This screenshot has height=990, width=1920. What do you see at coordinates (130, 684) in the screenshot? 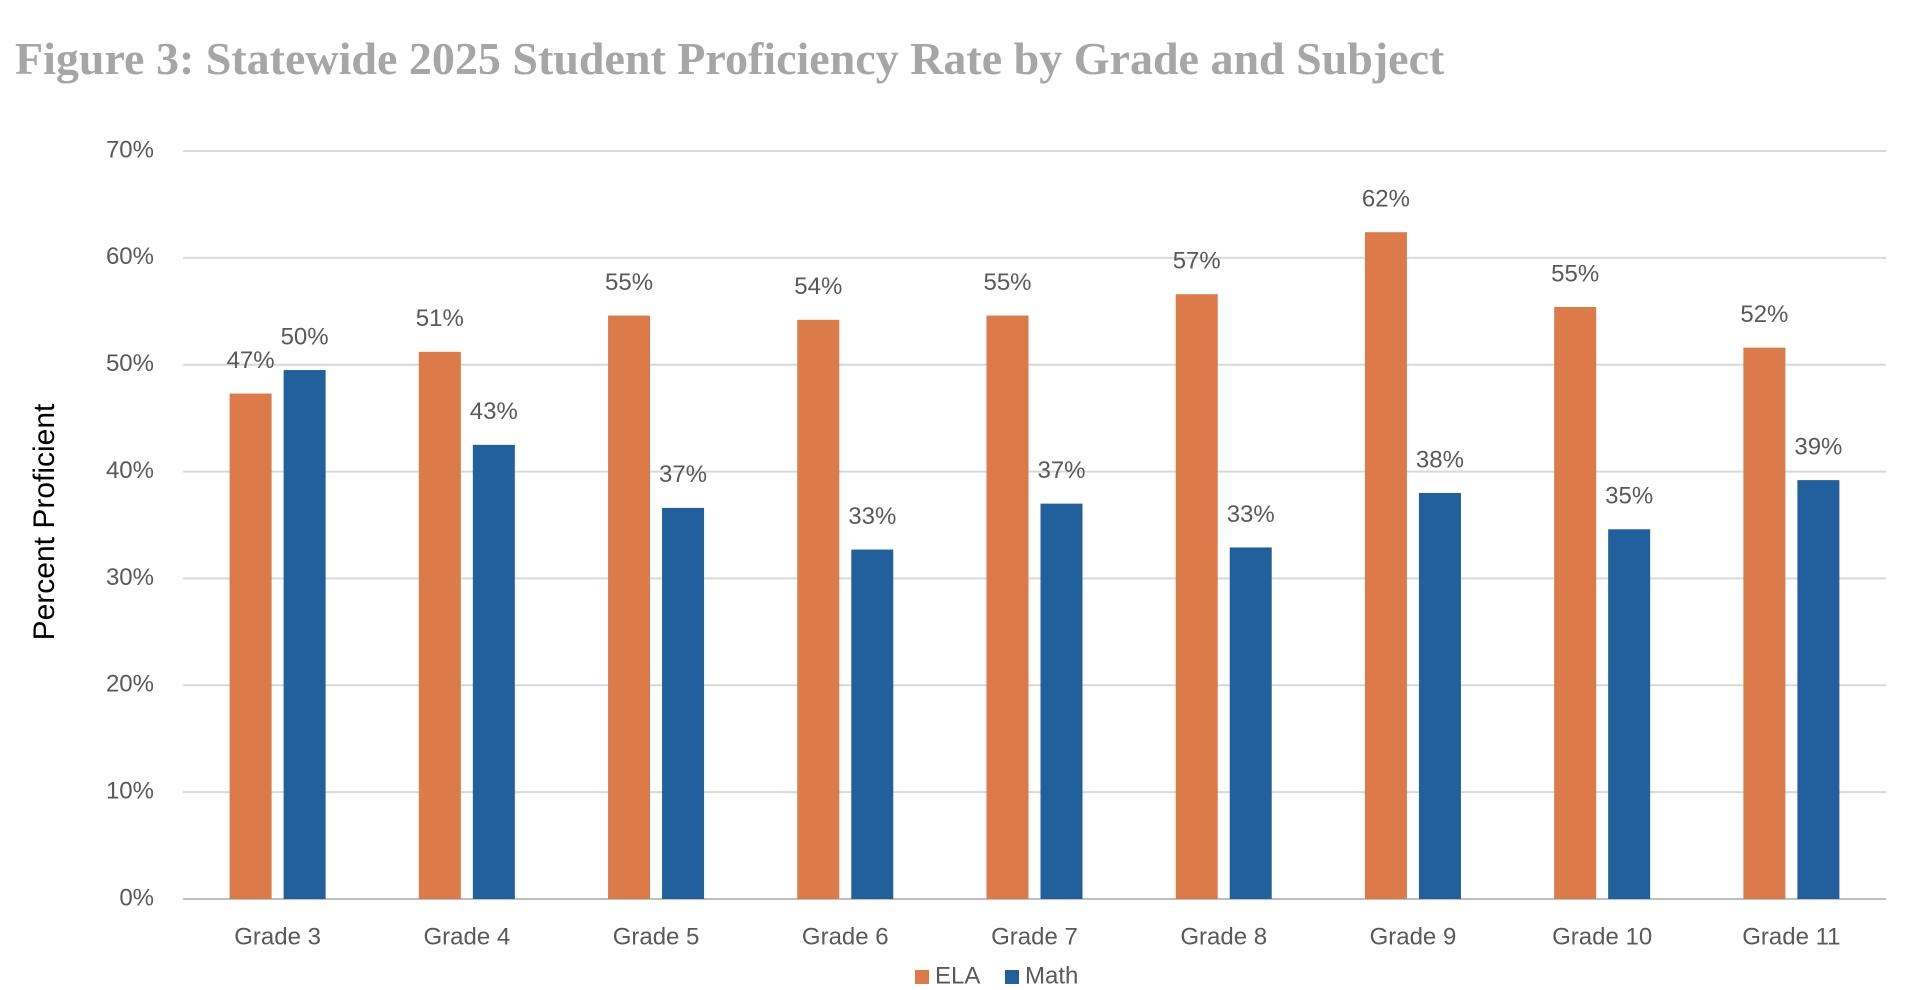
I see `y-tick-label: 20%` at bounding box center [130, 684].